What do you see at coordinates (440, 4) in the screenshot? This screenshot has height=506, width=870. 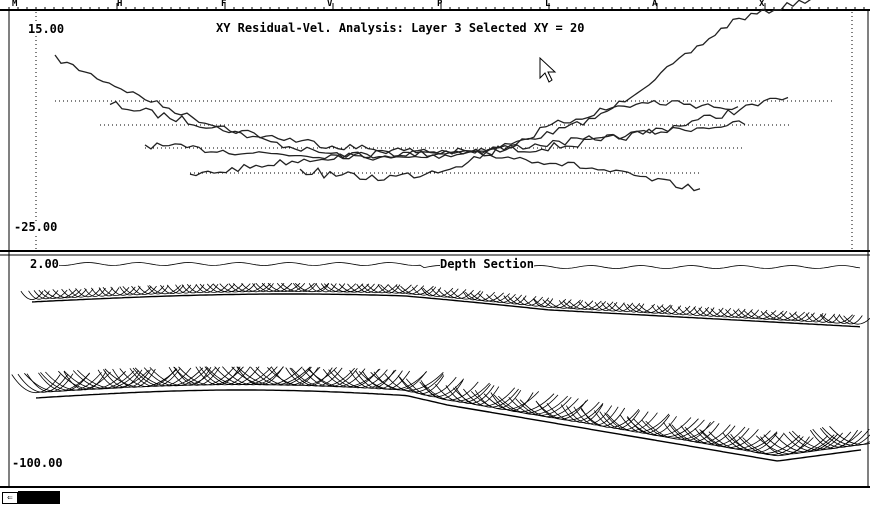 I see `top-marker-label: P` at bounding box center [440, 4].